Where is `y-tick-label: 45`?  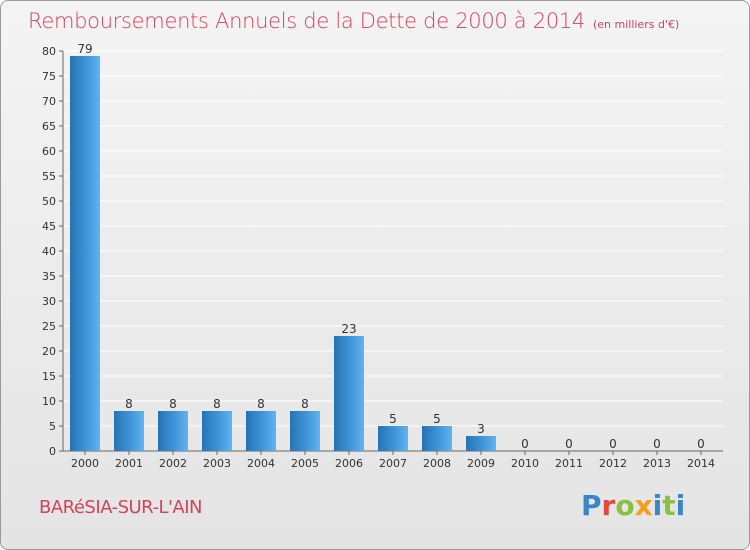 y-tick-label: 45 is located at coordinates (49, 226).